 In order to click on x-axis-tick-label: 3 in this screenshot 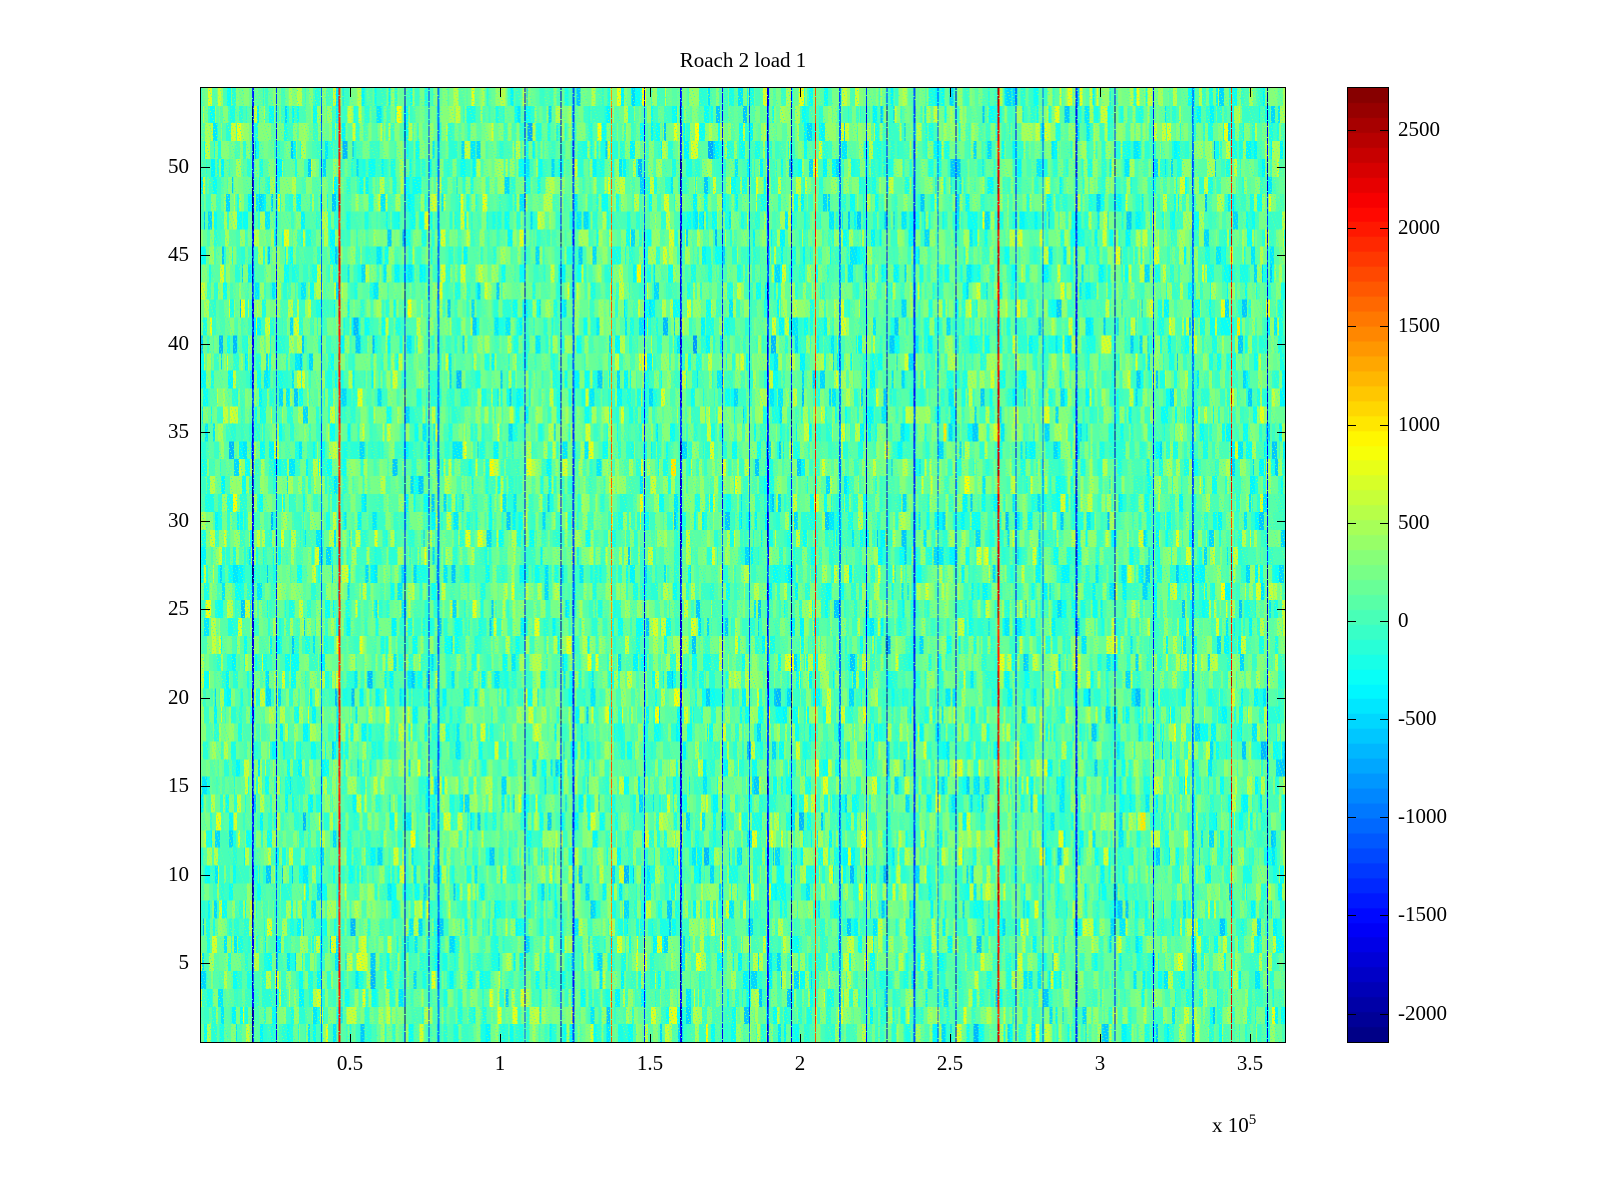, I will do `click(1100, 1063)`.